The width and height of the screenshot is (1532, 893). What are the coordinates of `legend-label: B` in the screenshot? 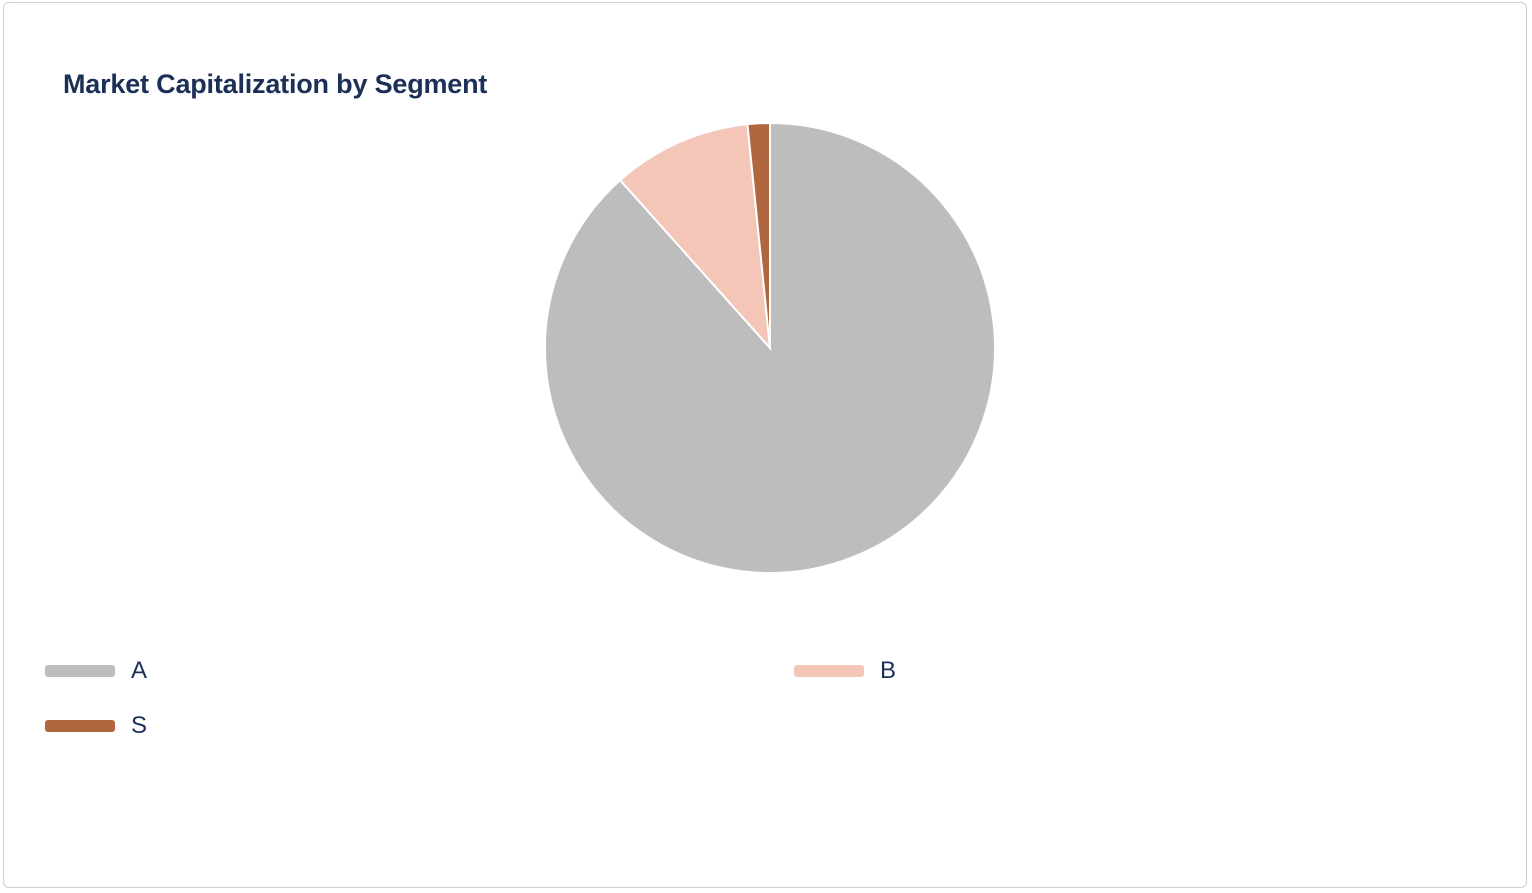 It's located at (888, 670).